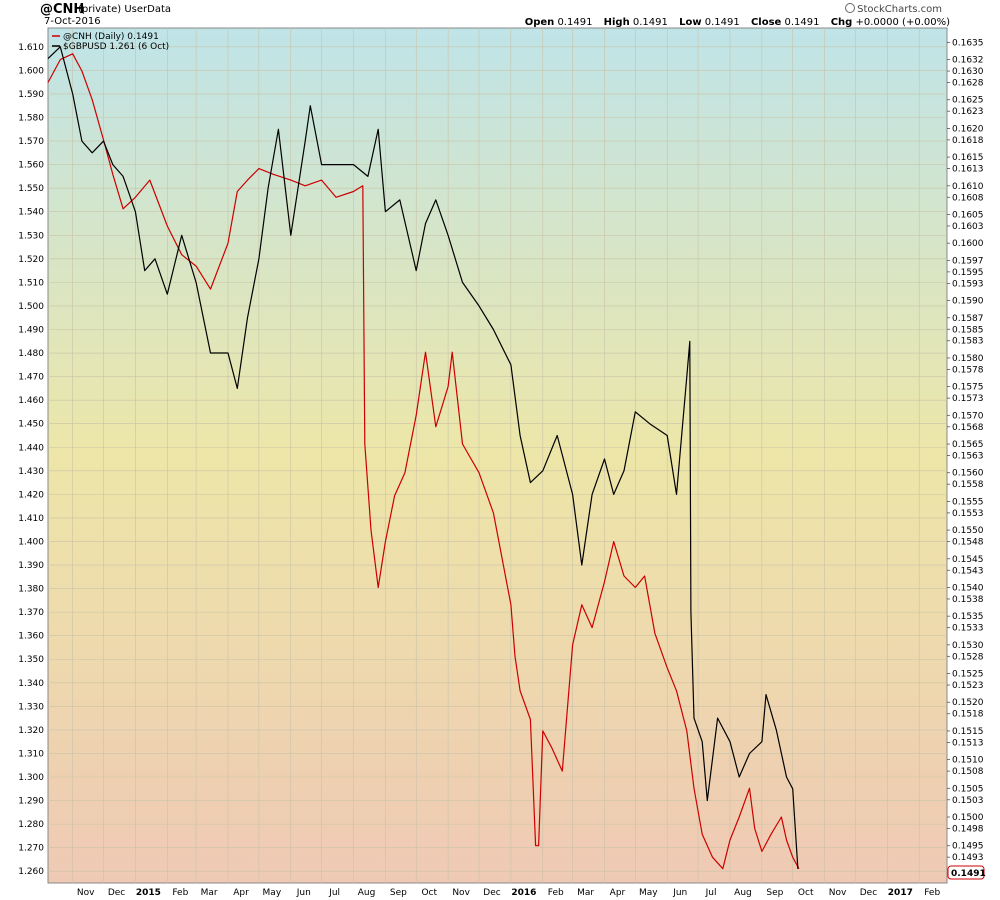  Describe the element at coordinates (31, 802) in the screenshot. I see `left-tick-label: 1.290` at that location.